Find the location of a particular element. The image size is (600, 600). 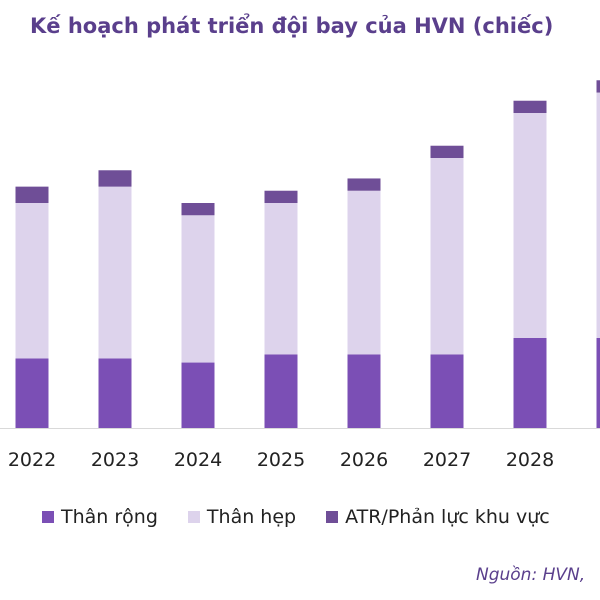

legend-swatch-regional is located at coordinates (332, 517).